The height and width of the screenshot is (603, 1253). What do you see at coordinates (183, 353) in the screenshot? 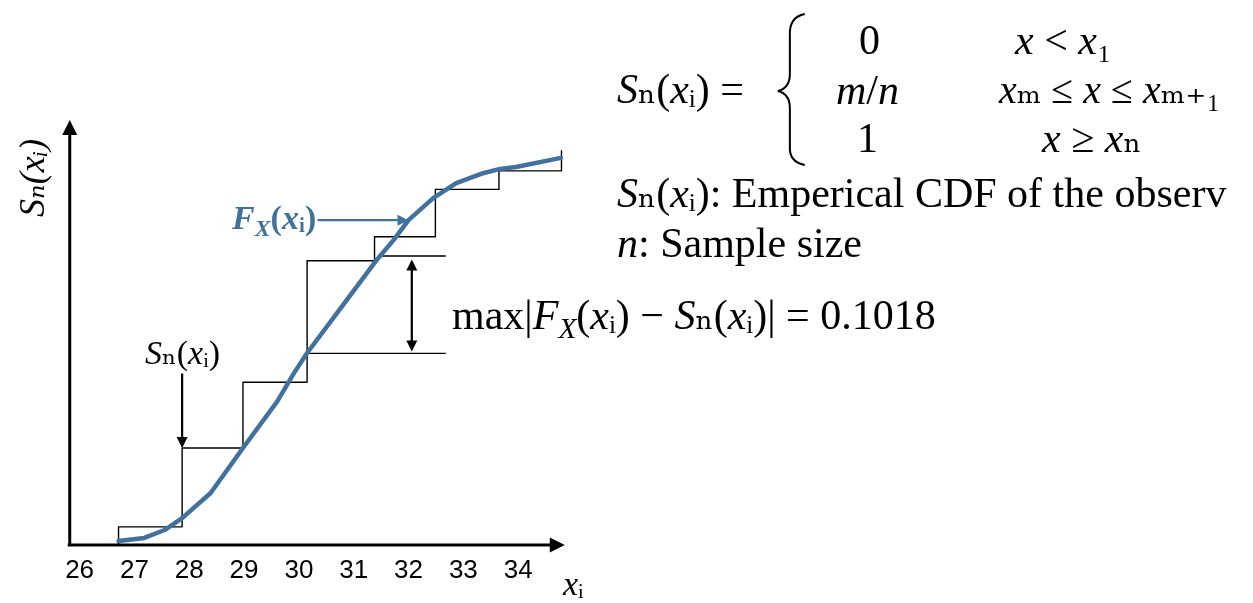
I see `annotation: Sₙ(xᵢ)` at bounding box center [183, 353].